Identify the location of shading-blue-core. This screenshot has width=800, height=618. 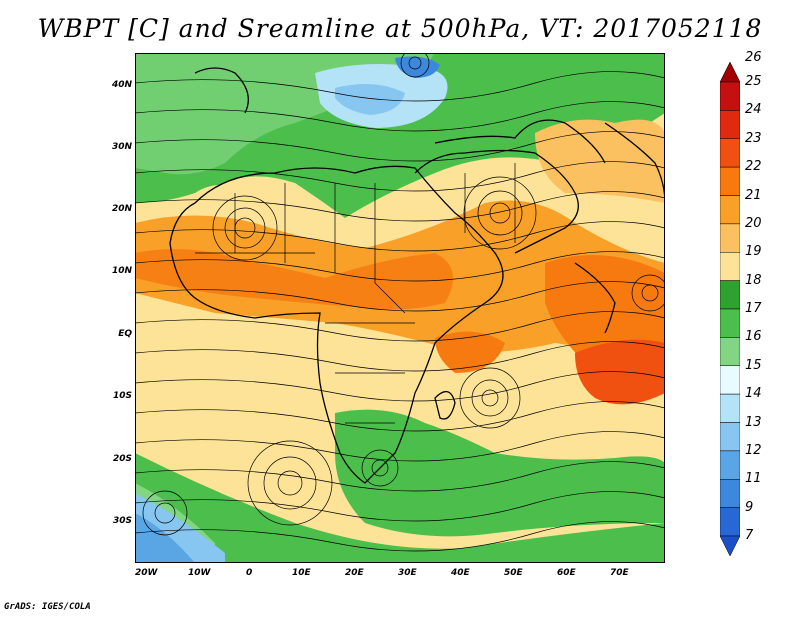
(370, 99).